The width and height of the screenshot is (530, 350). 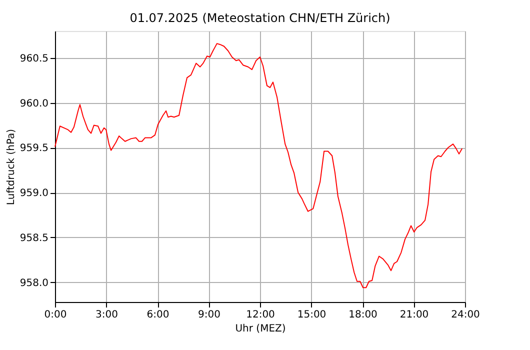 I want to click on x-tick-label: 21:00, so click(x=414, y=315).